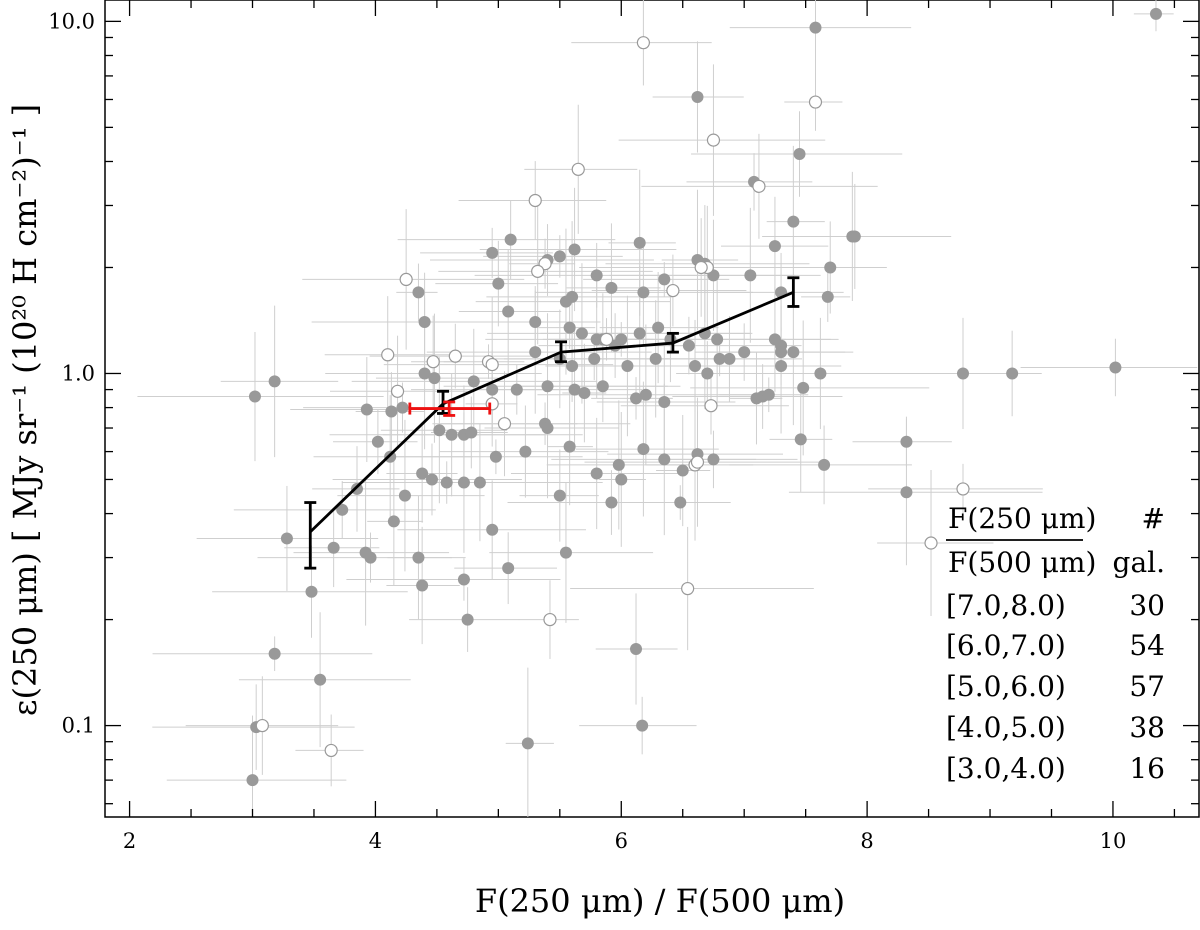 The height and width of the screenshot is (930, 1200). I want to click on legend-count: 54, so click(1147, 645).